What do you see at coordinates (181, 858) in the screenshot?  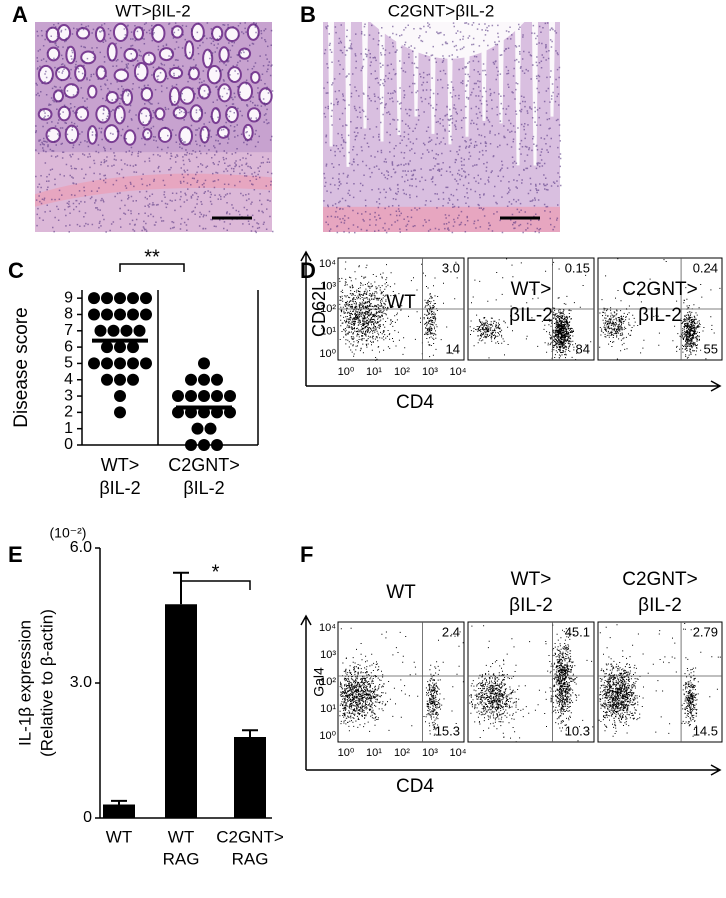 I see `x-tick-label: RAG` at bounding box center [181, 858].